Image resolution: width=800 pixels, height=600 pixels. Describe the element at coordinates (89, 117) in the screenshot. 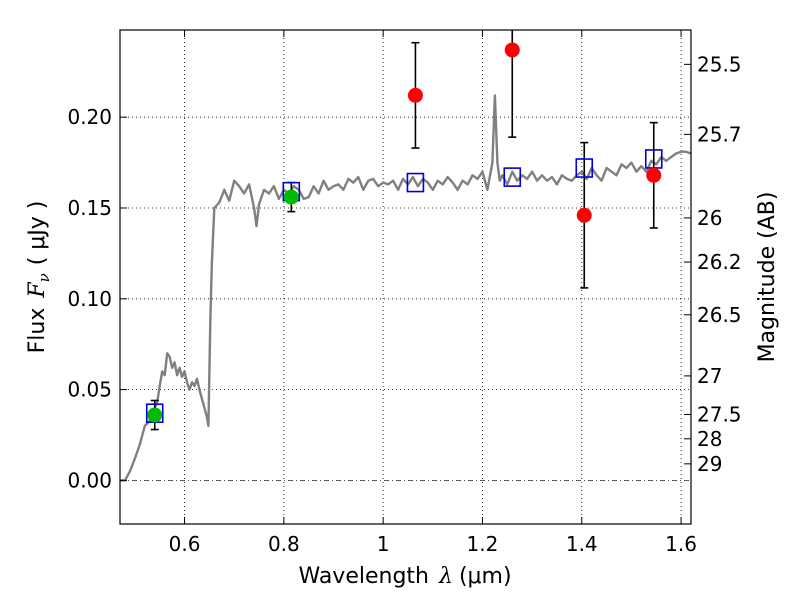

I see `y-tick-label: 0.20` at that location.